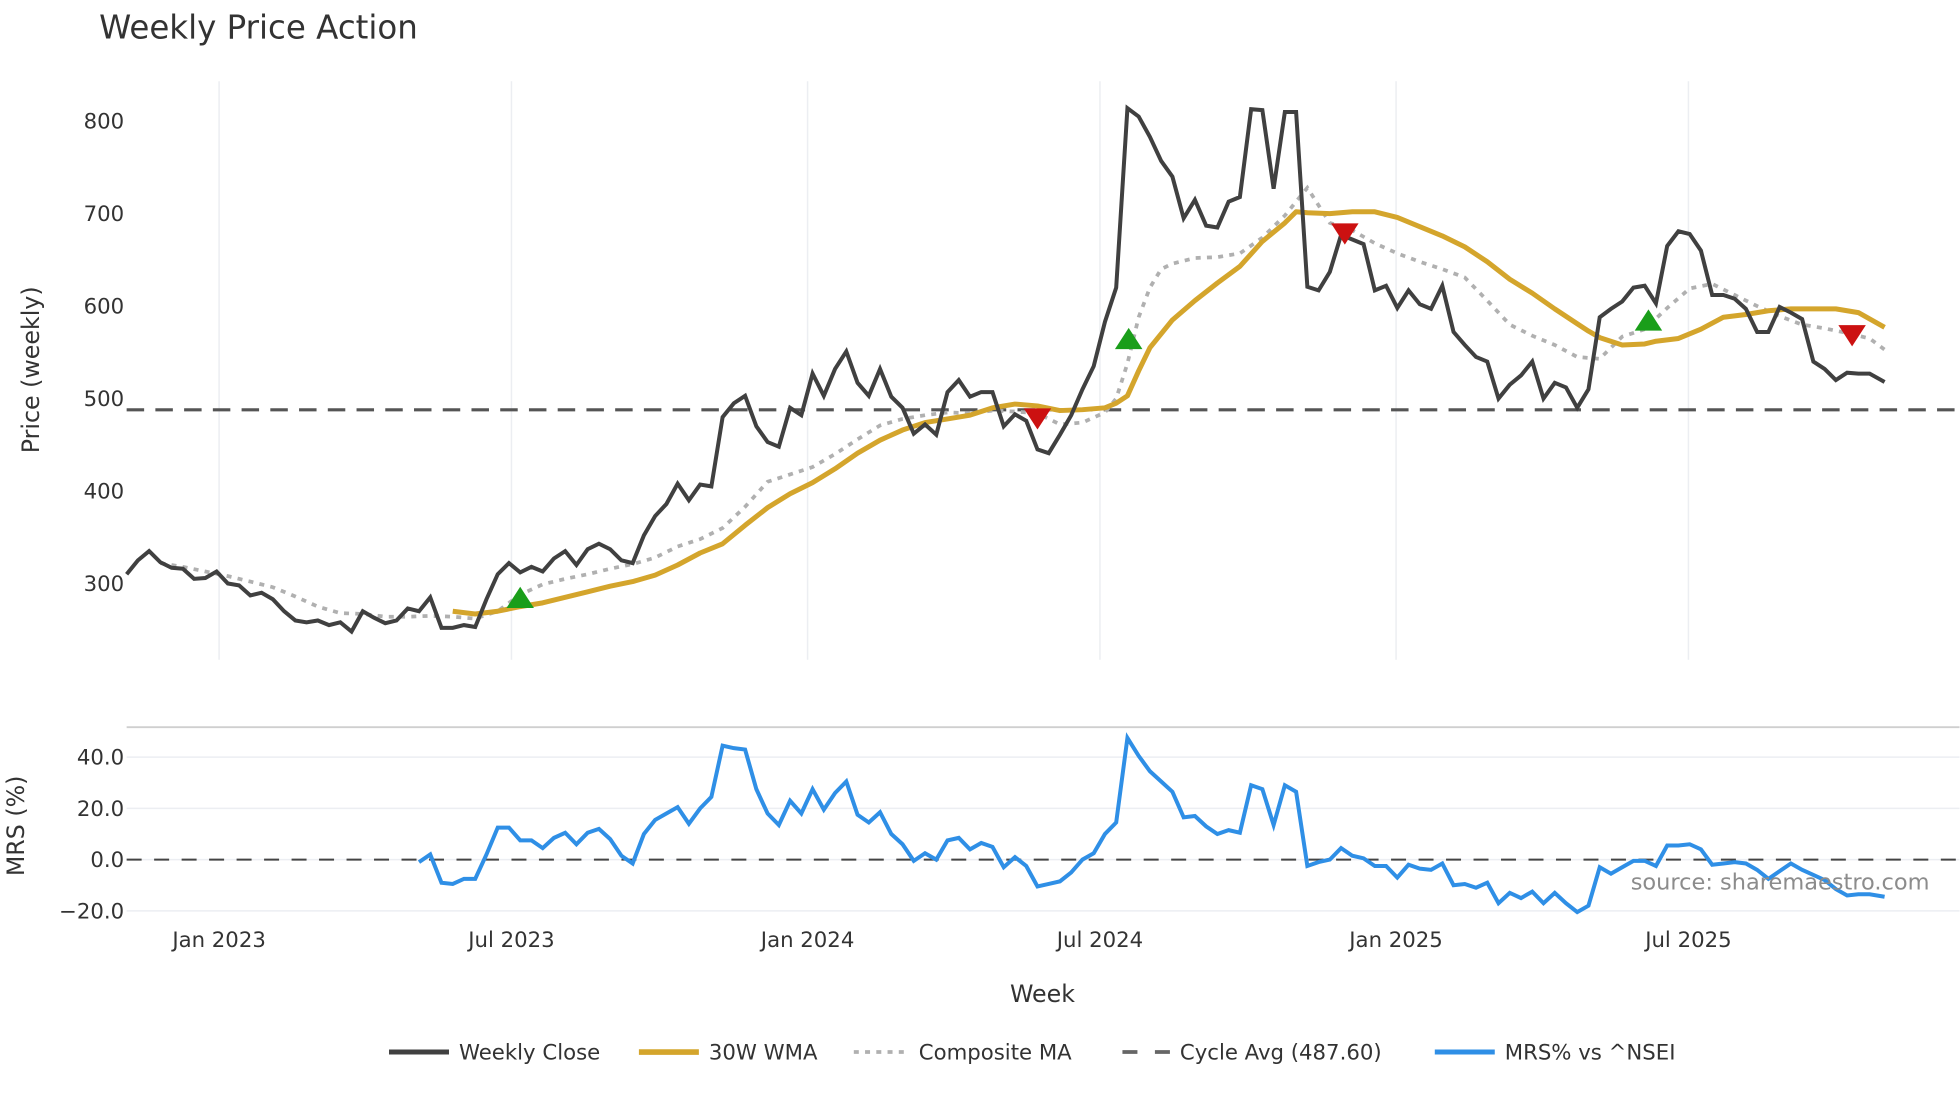 This screenshot has height=1106, width=1960. What do you see at coordinates (31, 369) in the screenshot?
I see `price-y-axis-label: Price (weekly)` at bounding box center [31, 369].